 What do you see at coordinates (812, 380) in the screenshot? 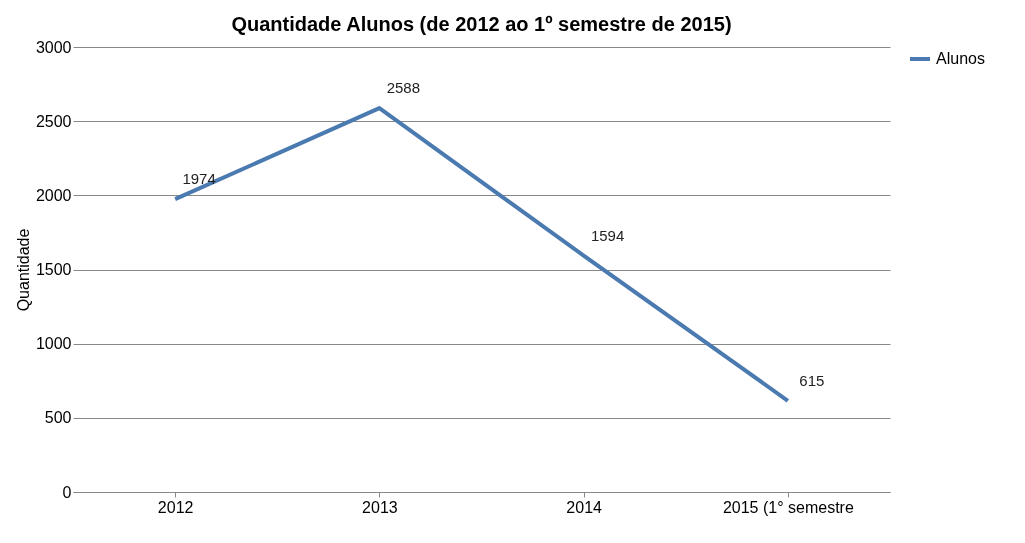
I see `data-label: 615` at bounding box center [812, 380].